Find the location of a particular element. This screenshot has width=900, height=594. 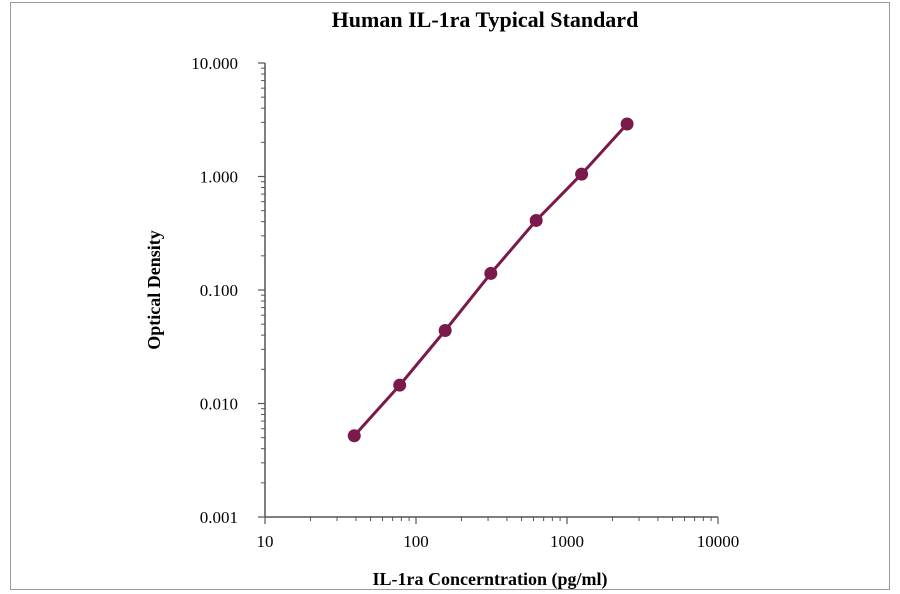

x-axis-ticks: 10 100 1000 10000 is located at coordinates (498, 534).